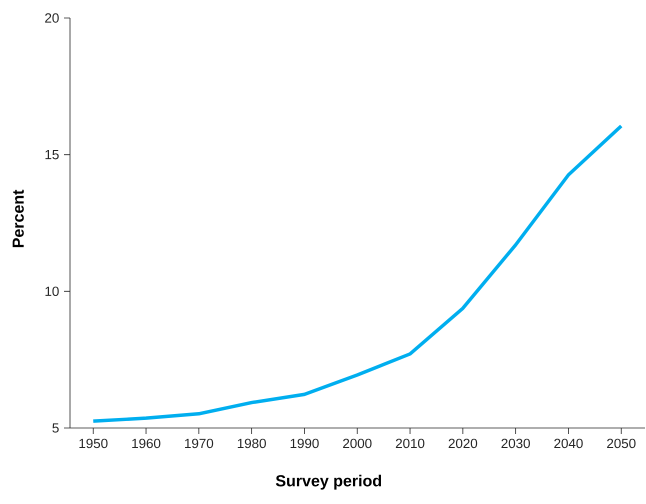 This screenshot has width=646, height=504. What do you see at coordinates (52, 18) in the screenshot?
I see `y-tick-label: 20` at bounding box center [52, 18].